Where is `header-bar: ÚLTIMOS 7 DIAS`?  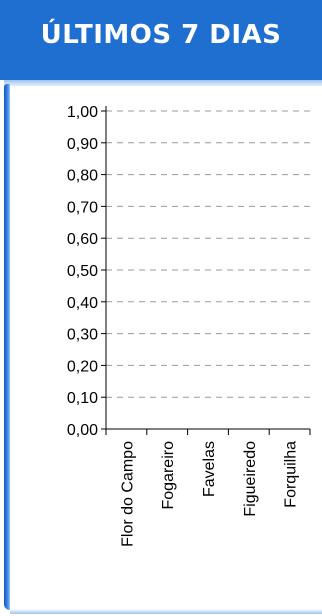
header-bar: ÚLTIMOS 7 DIAS is located at coordinates (161, 40).